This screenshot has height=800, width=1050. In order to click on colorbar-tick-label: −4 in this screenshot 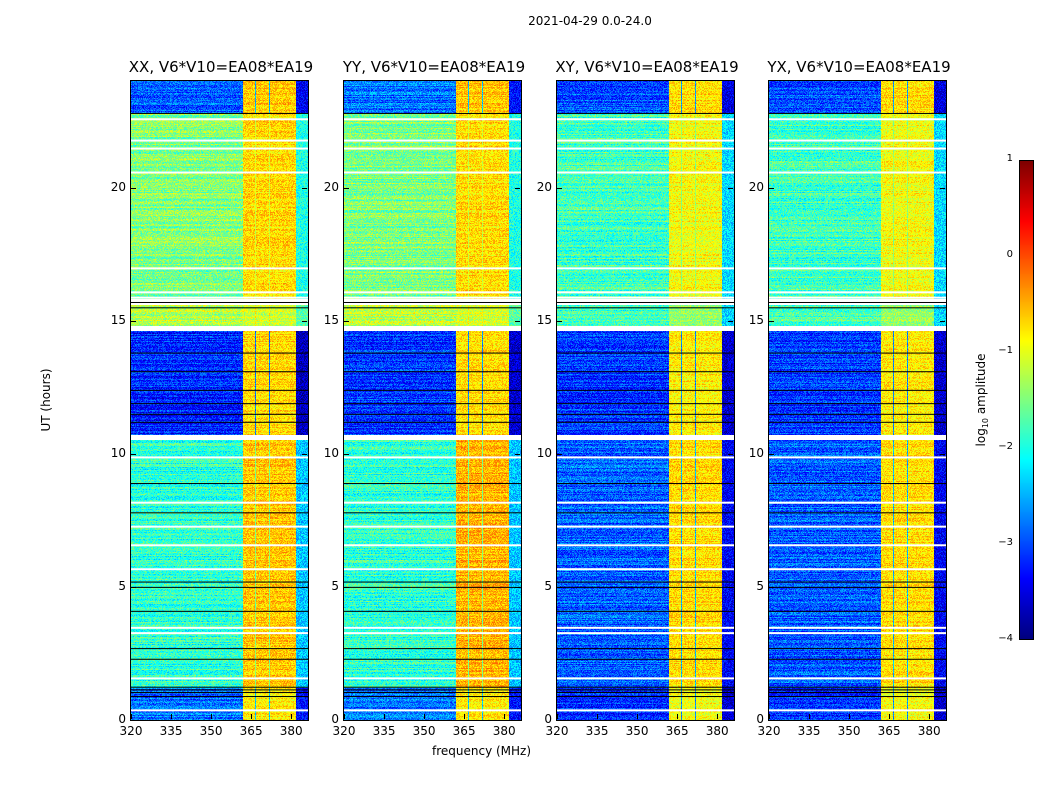, I will do `click(1005, 638)`.